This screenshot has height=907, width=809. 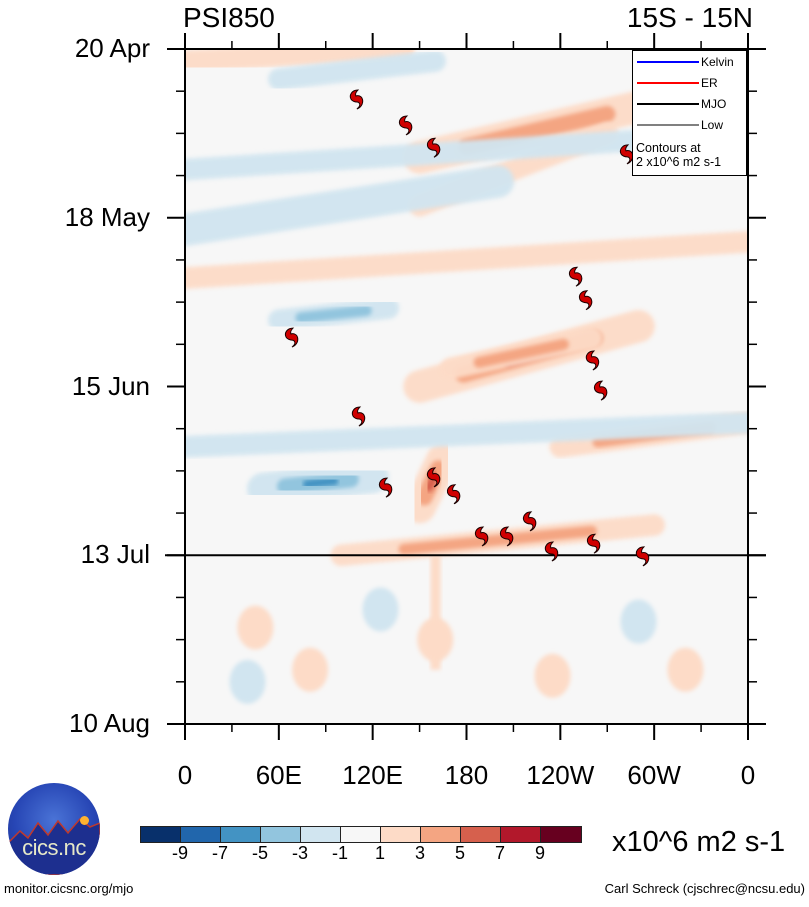 I want to click on legend-item-er: ER, so click(x=677, y=83).